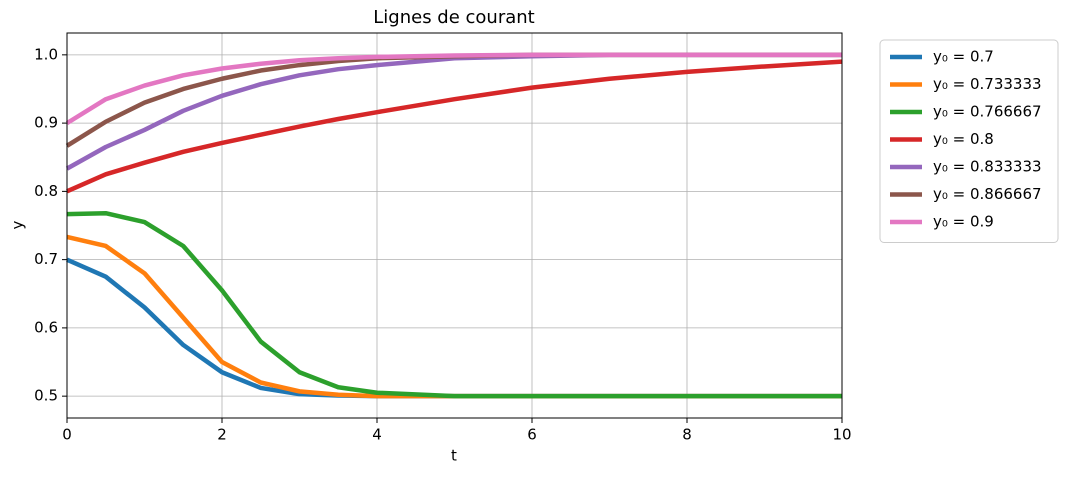  What do you see at coordinates (46, 191) in the screenshot?
I see `y-tick-label: 0.8` at bounding box center [46, 191].